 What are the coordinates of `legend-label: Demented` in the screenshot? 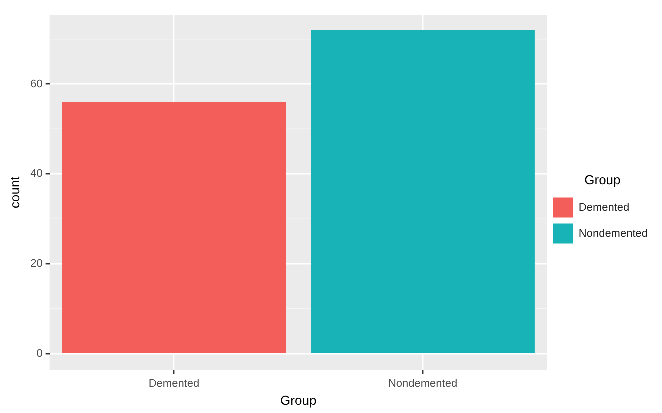 It's located at (604, 208).